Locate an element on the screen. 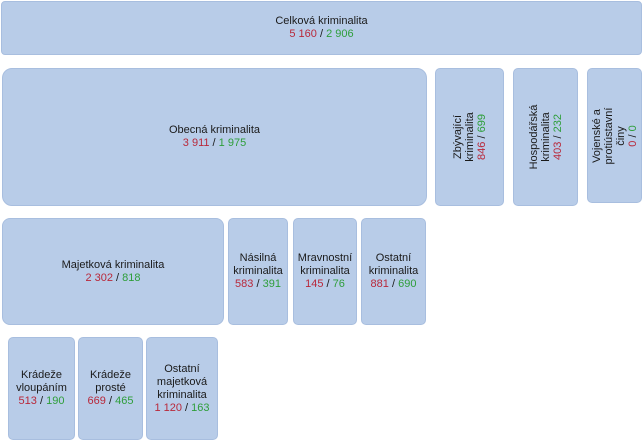 The height and width of the screenshot is (440, 643). node-kradeze-proste: Krádeže prosté 669 / 465 is located at coordinates (110, 388).